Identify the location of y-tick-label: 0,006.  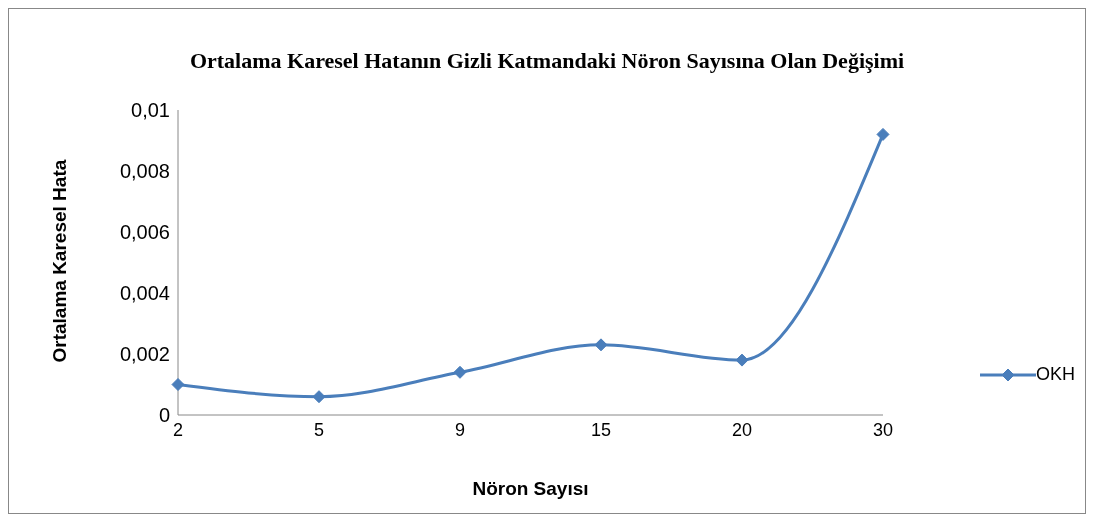
(144, 232).